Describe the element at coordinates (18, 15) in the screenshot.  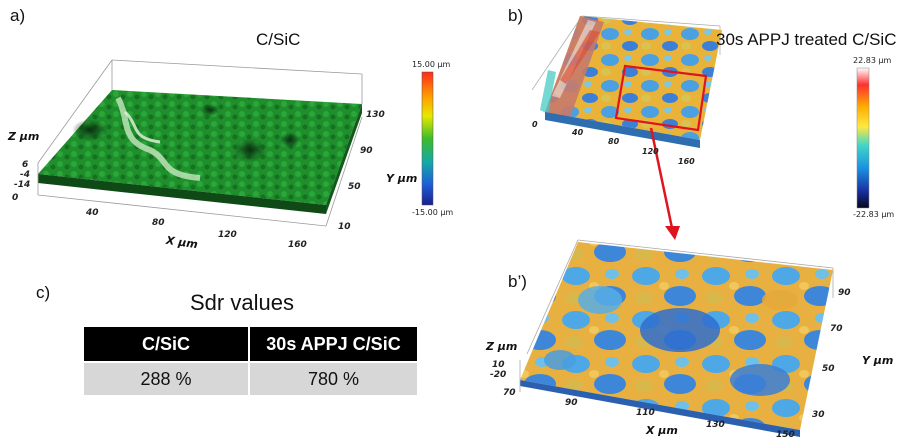
I see `panel-a-label: a)` at that location.